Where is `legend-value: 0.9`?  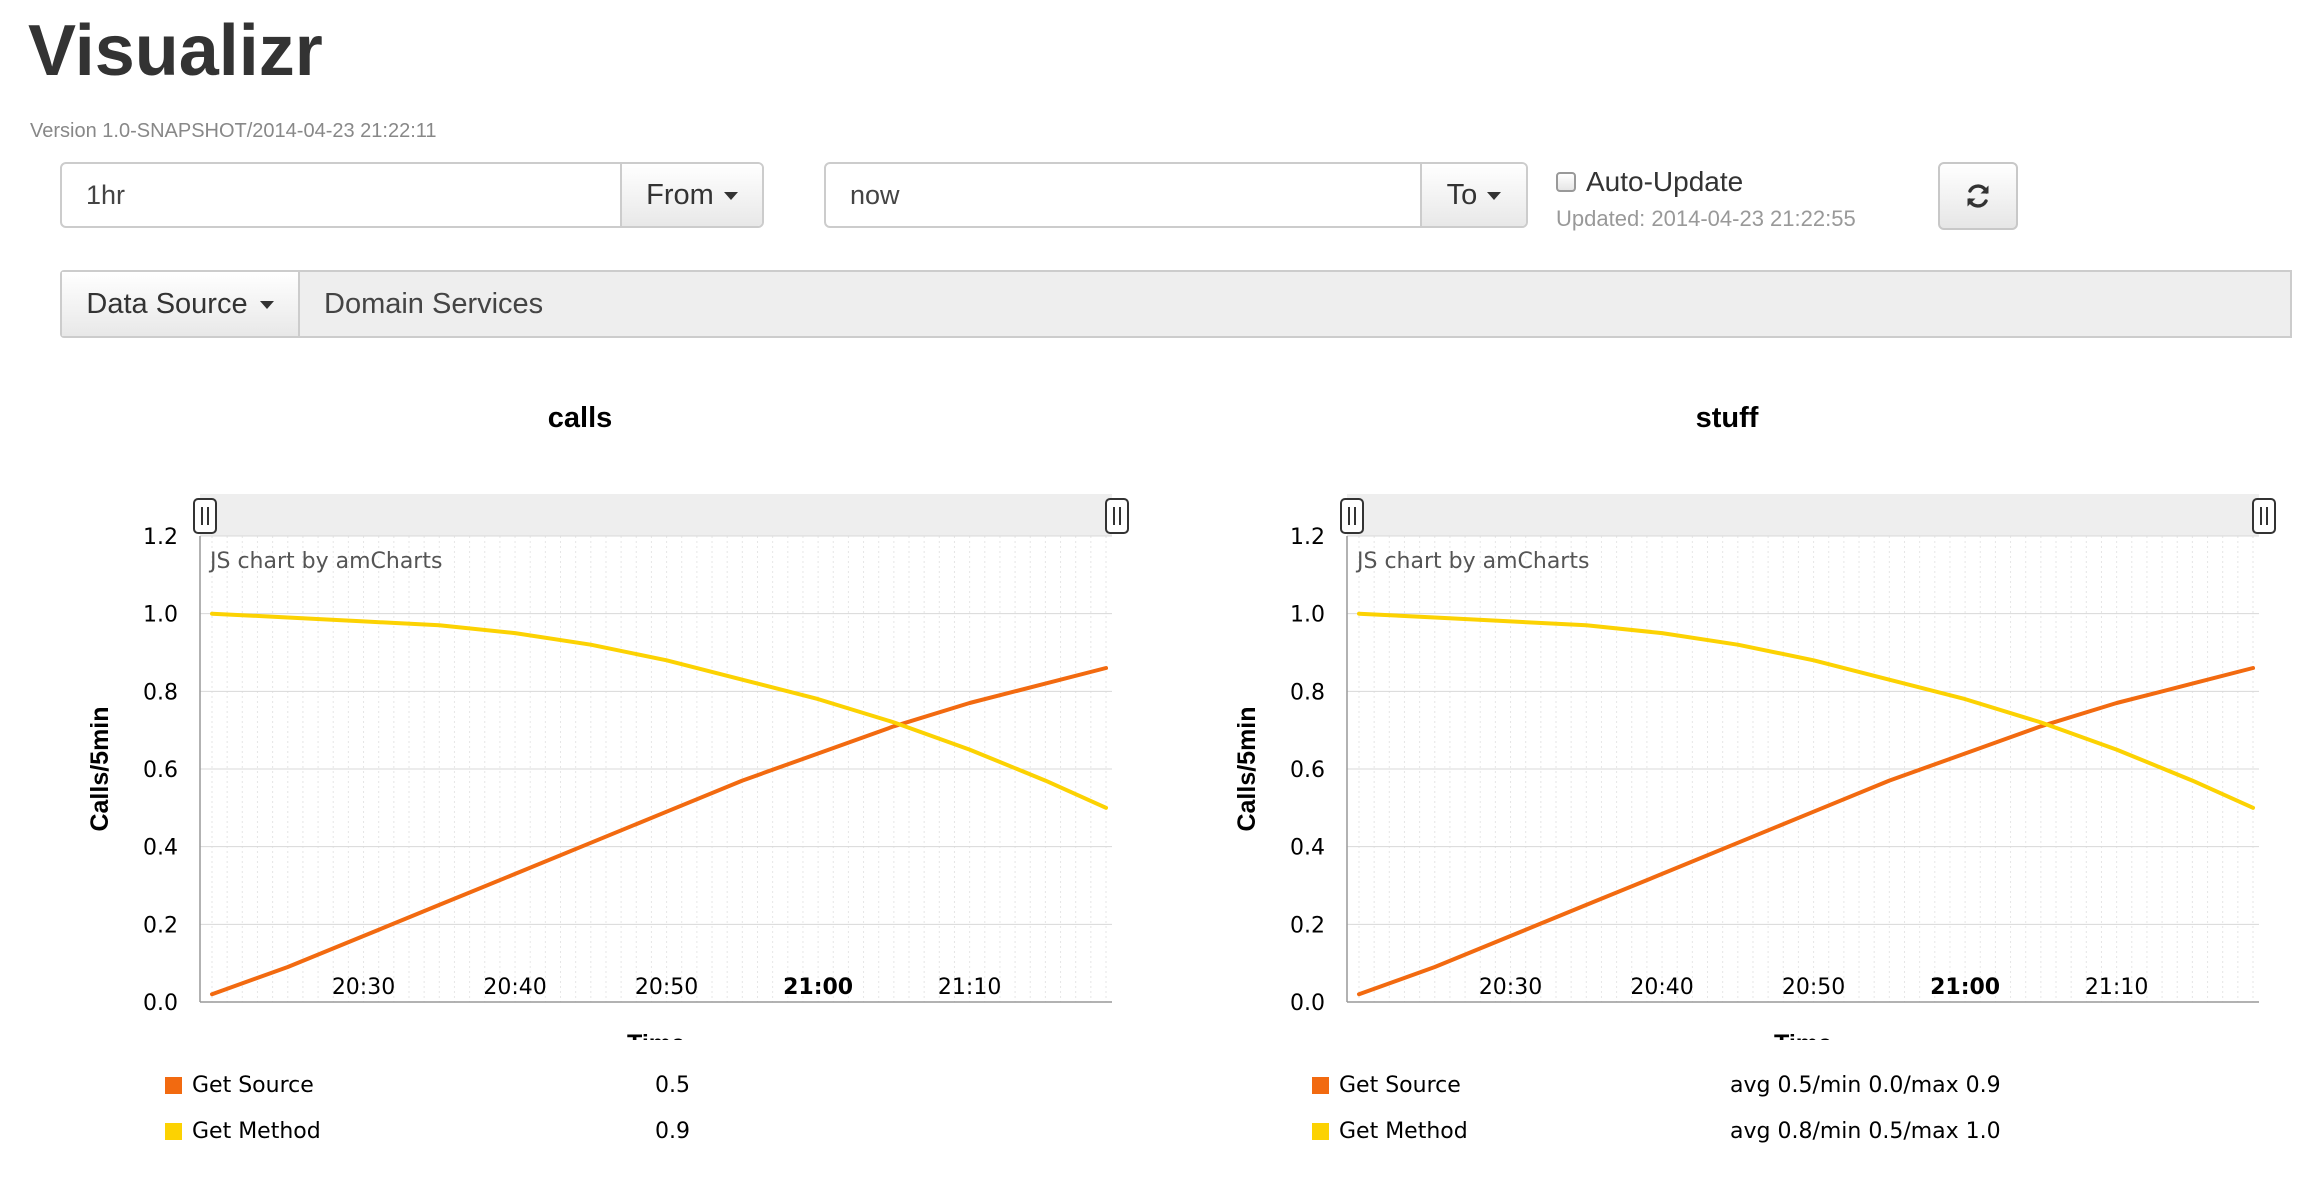 legend-value: 0.9 is located at coordinates (672, 1131).